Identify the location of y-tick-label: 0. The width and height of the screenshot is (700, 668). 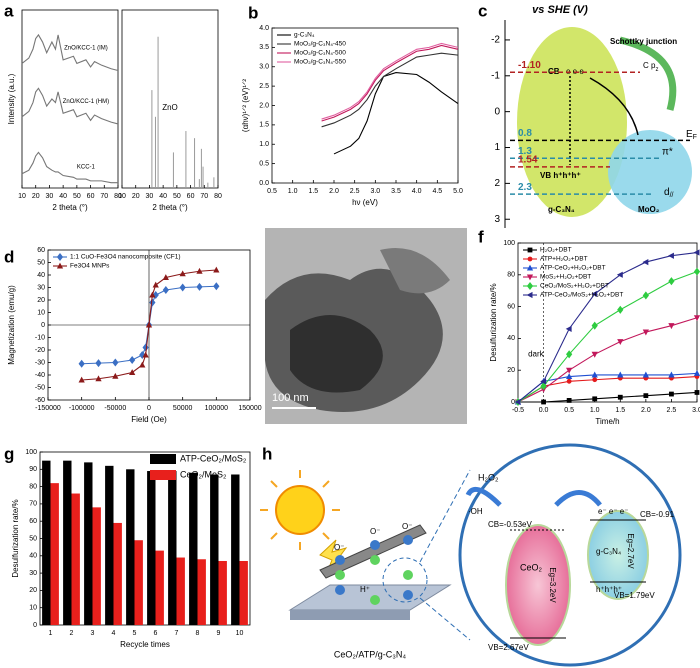
(497, 111).